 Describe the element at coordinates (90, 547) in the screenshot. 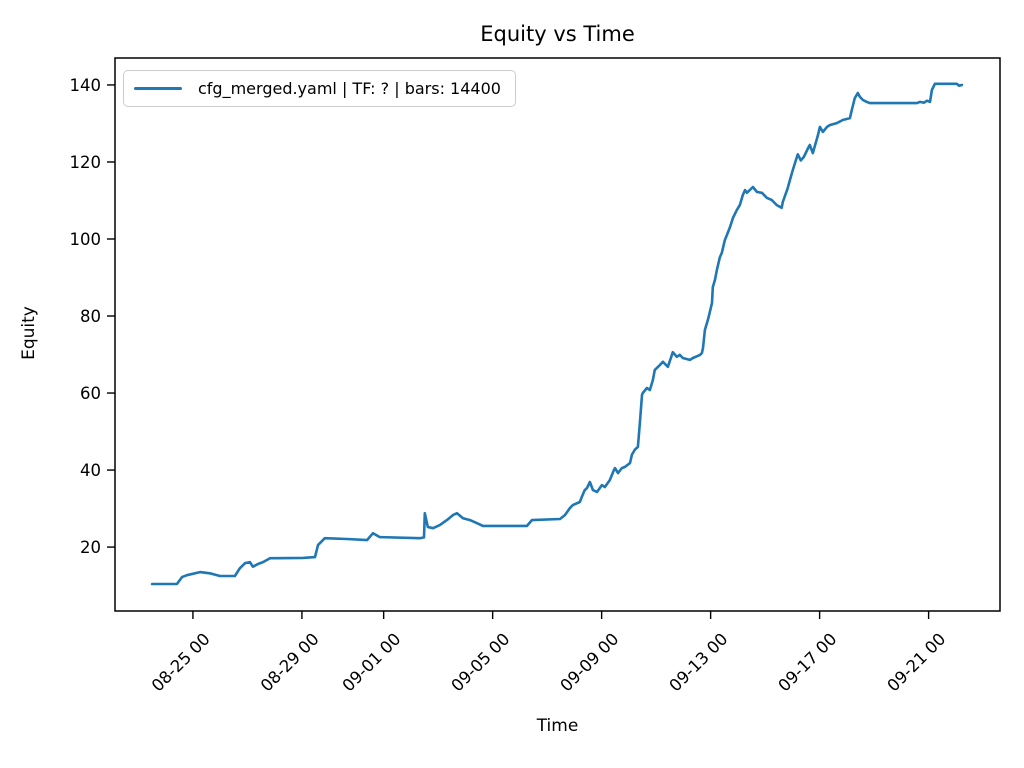

I see `y-tick-label: 20` at that location.